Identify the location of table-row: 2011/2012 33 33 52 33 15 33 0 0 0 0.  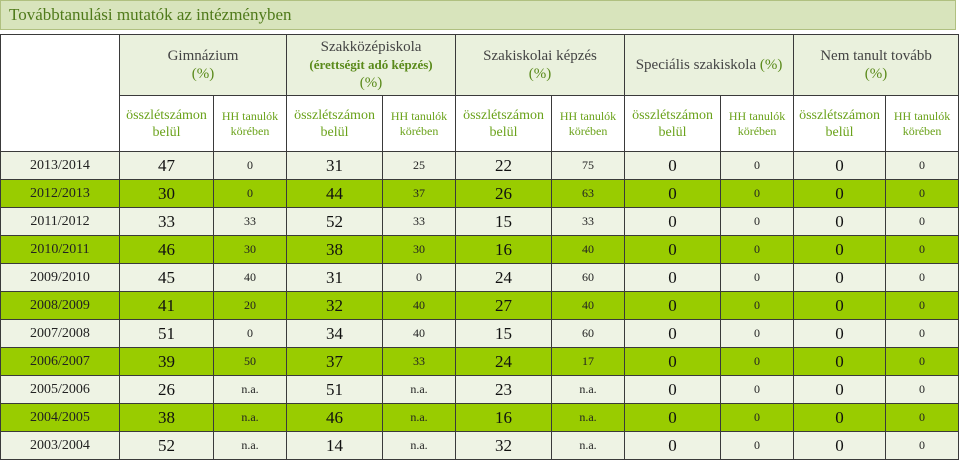
(480, 221).